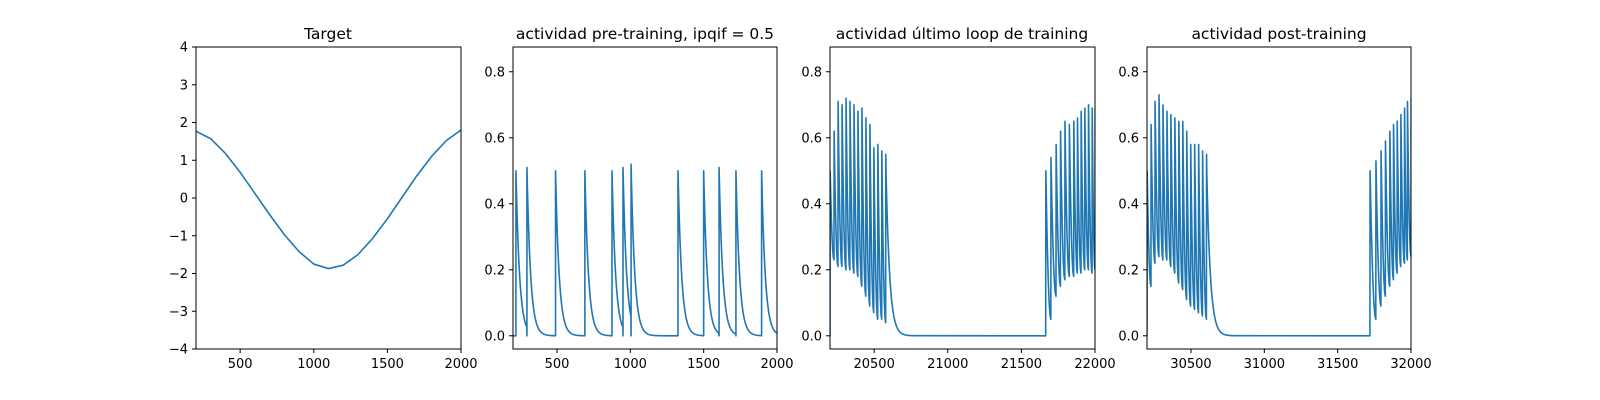  Describe the element at coordinates (1021, 364) in the screenshot. I see `x-tick-label: 21500` at that location.